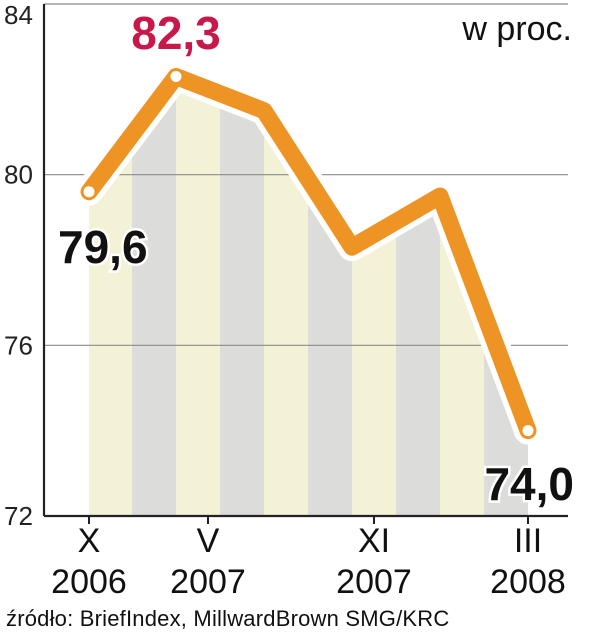  Describe the element at coordinates (176, 33) in the screenshot. I see `data-label: 82,3` at that location.